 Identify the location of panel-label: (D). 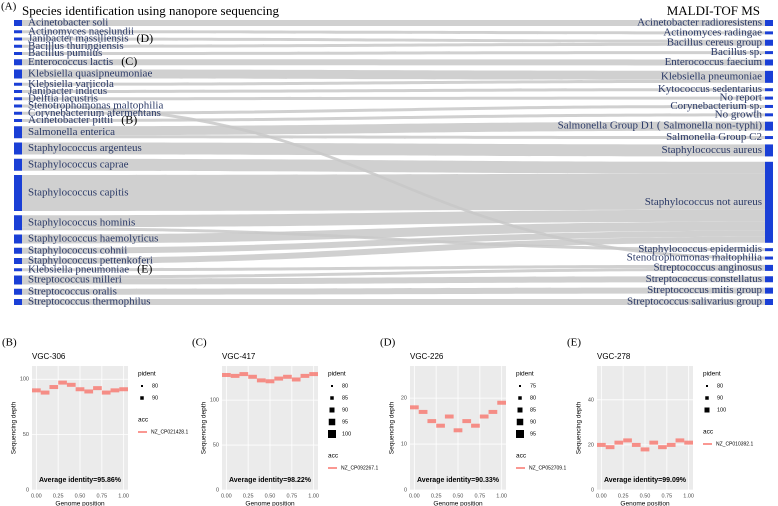
(388, 343).